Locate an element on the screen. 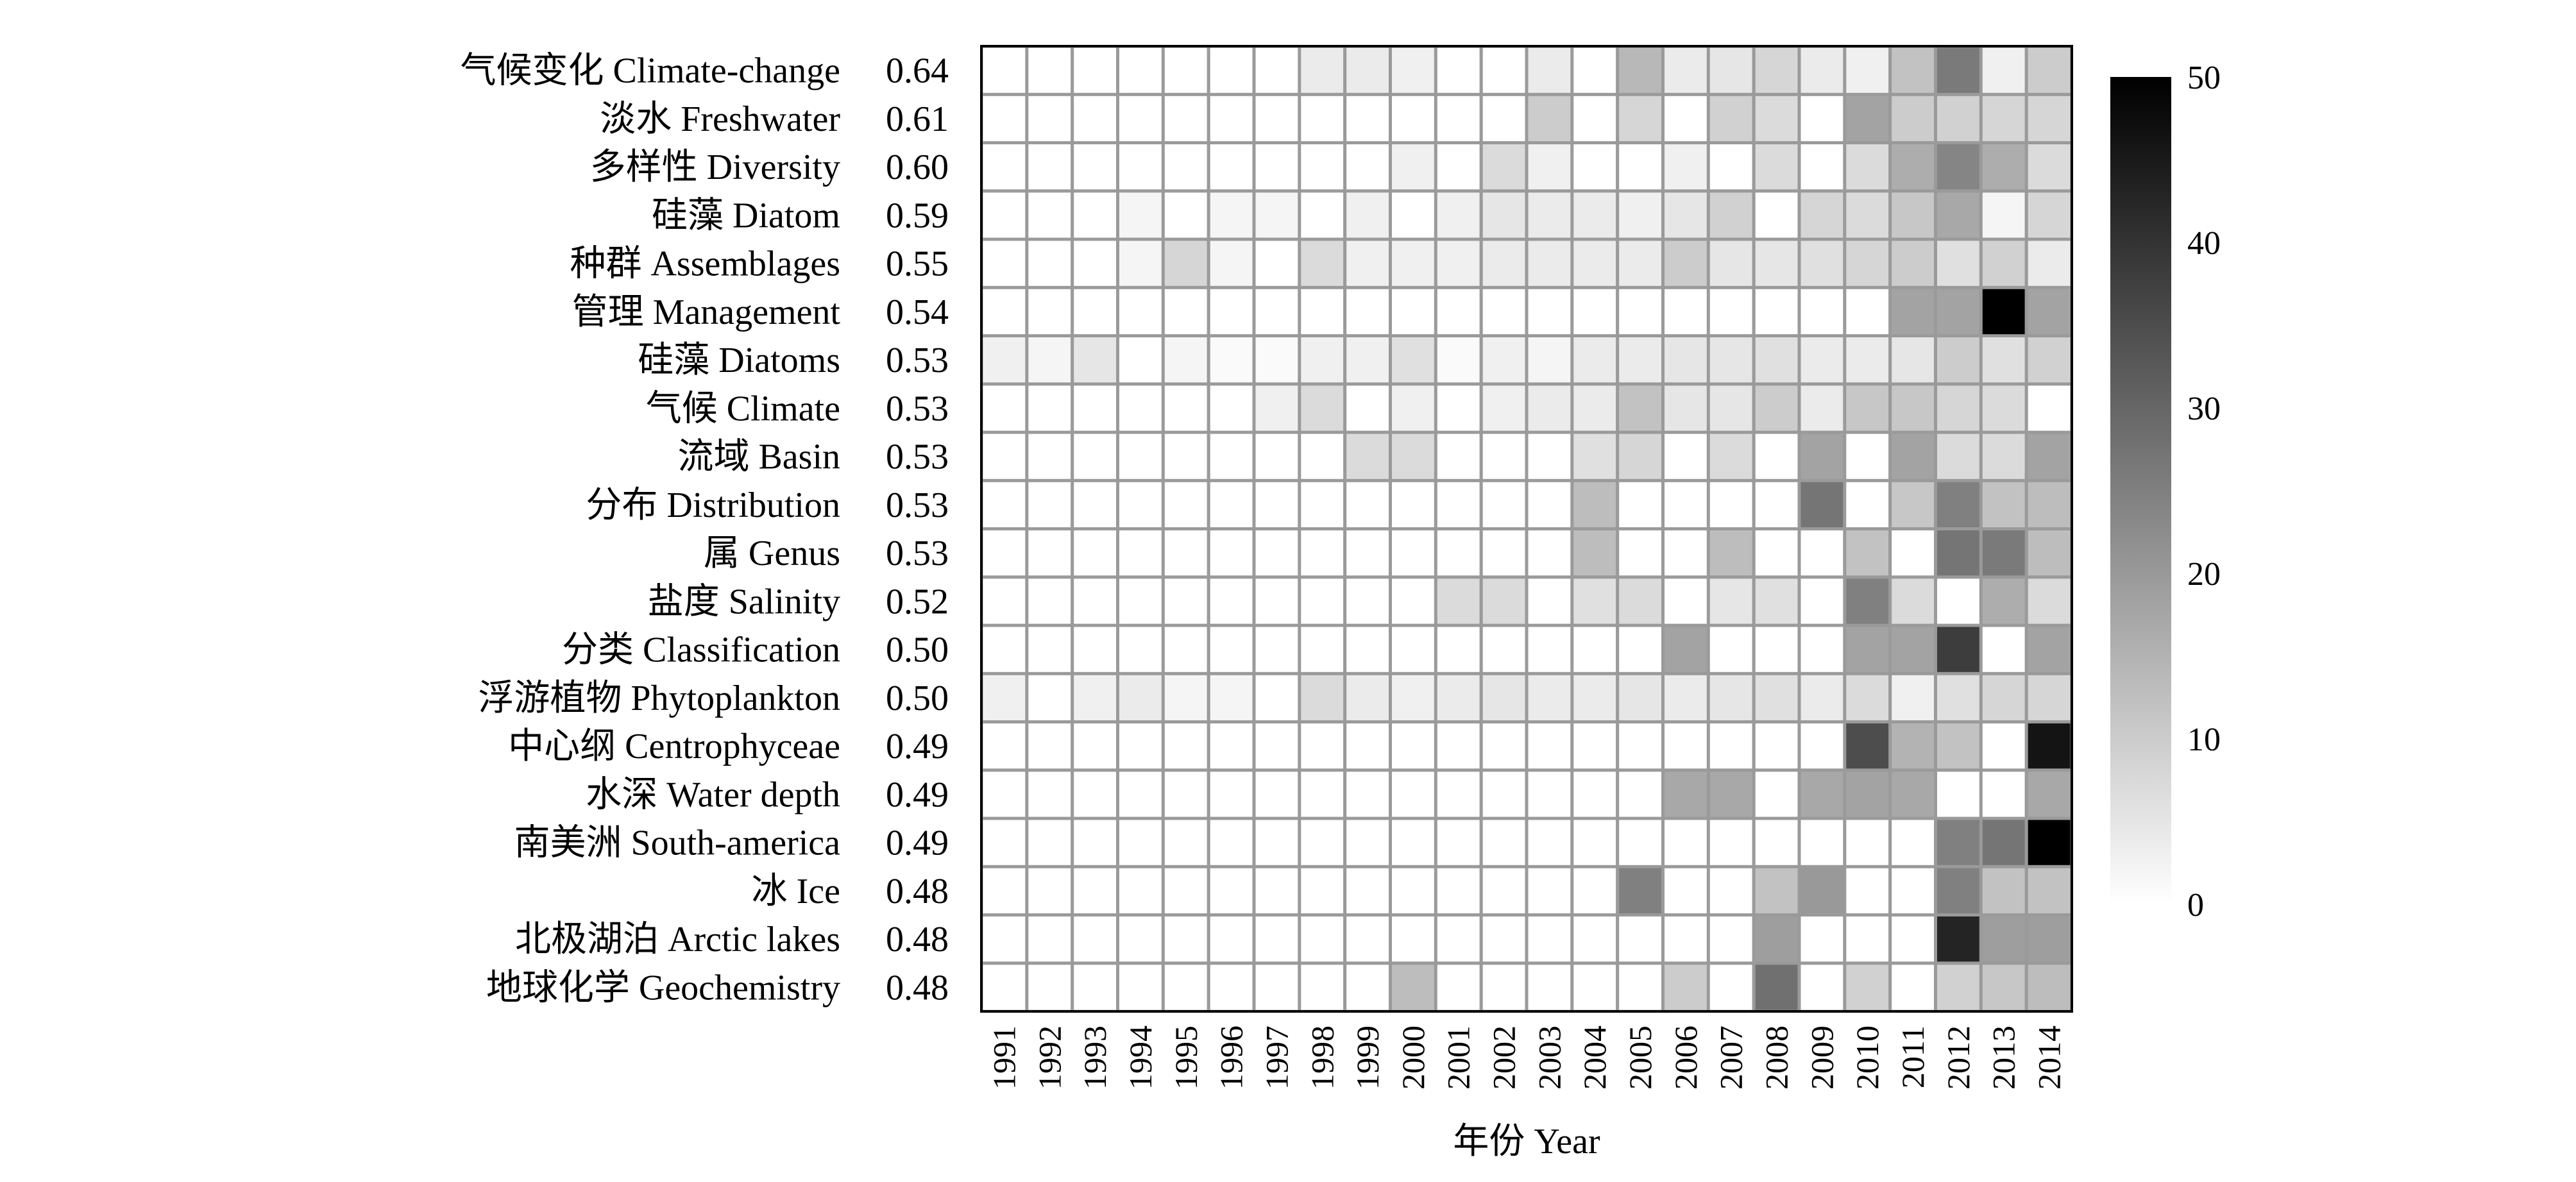  row-score: 0.52 is located at coordinates (917, 601).